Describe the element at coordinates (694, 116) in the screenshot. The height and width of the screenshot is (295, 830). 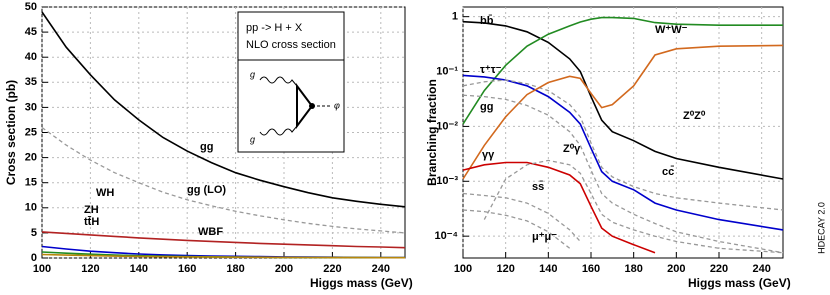
I see `series-label: Z⁰Z⁰` at that location.